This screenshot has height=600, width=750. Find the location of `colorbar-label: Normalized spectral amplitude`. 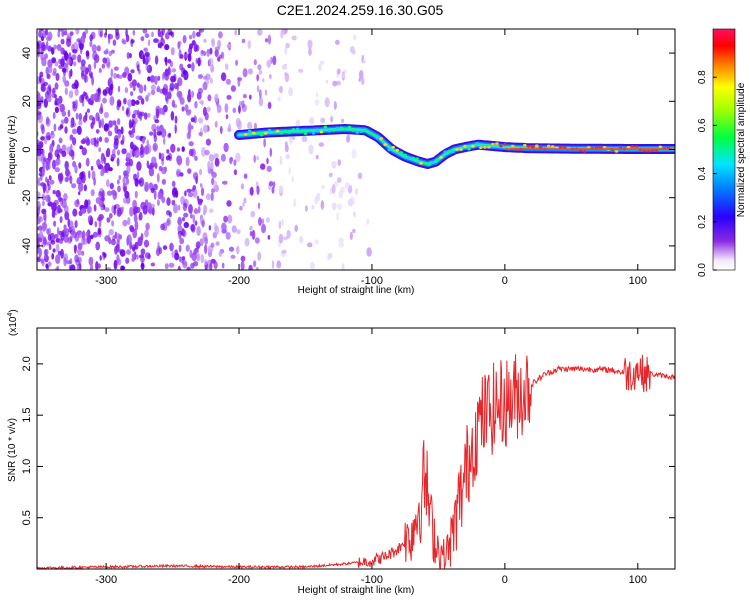

colorbar-label: Normalized spectral amplitude is located at coordinates (741, 149).